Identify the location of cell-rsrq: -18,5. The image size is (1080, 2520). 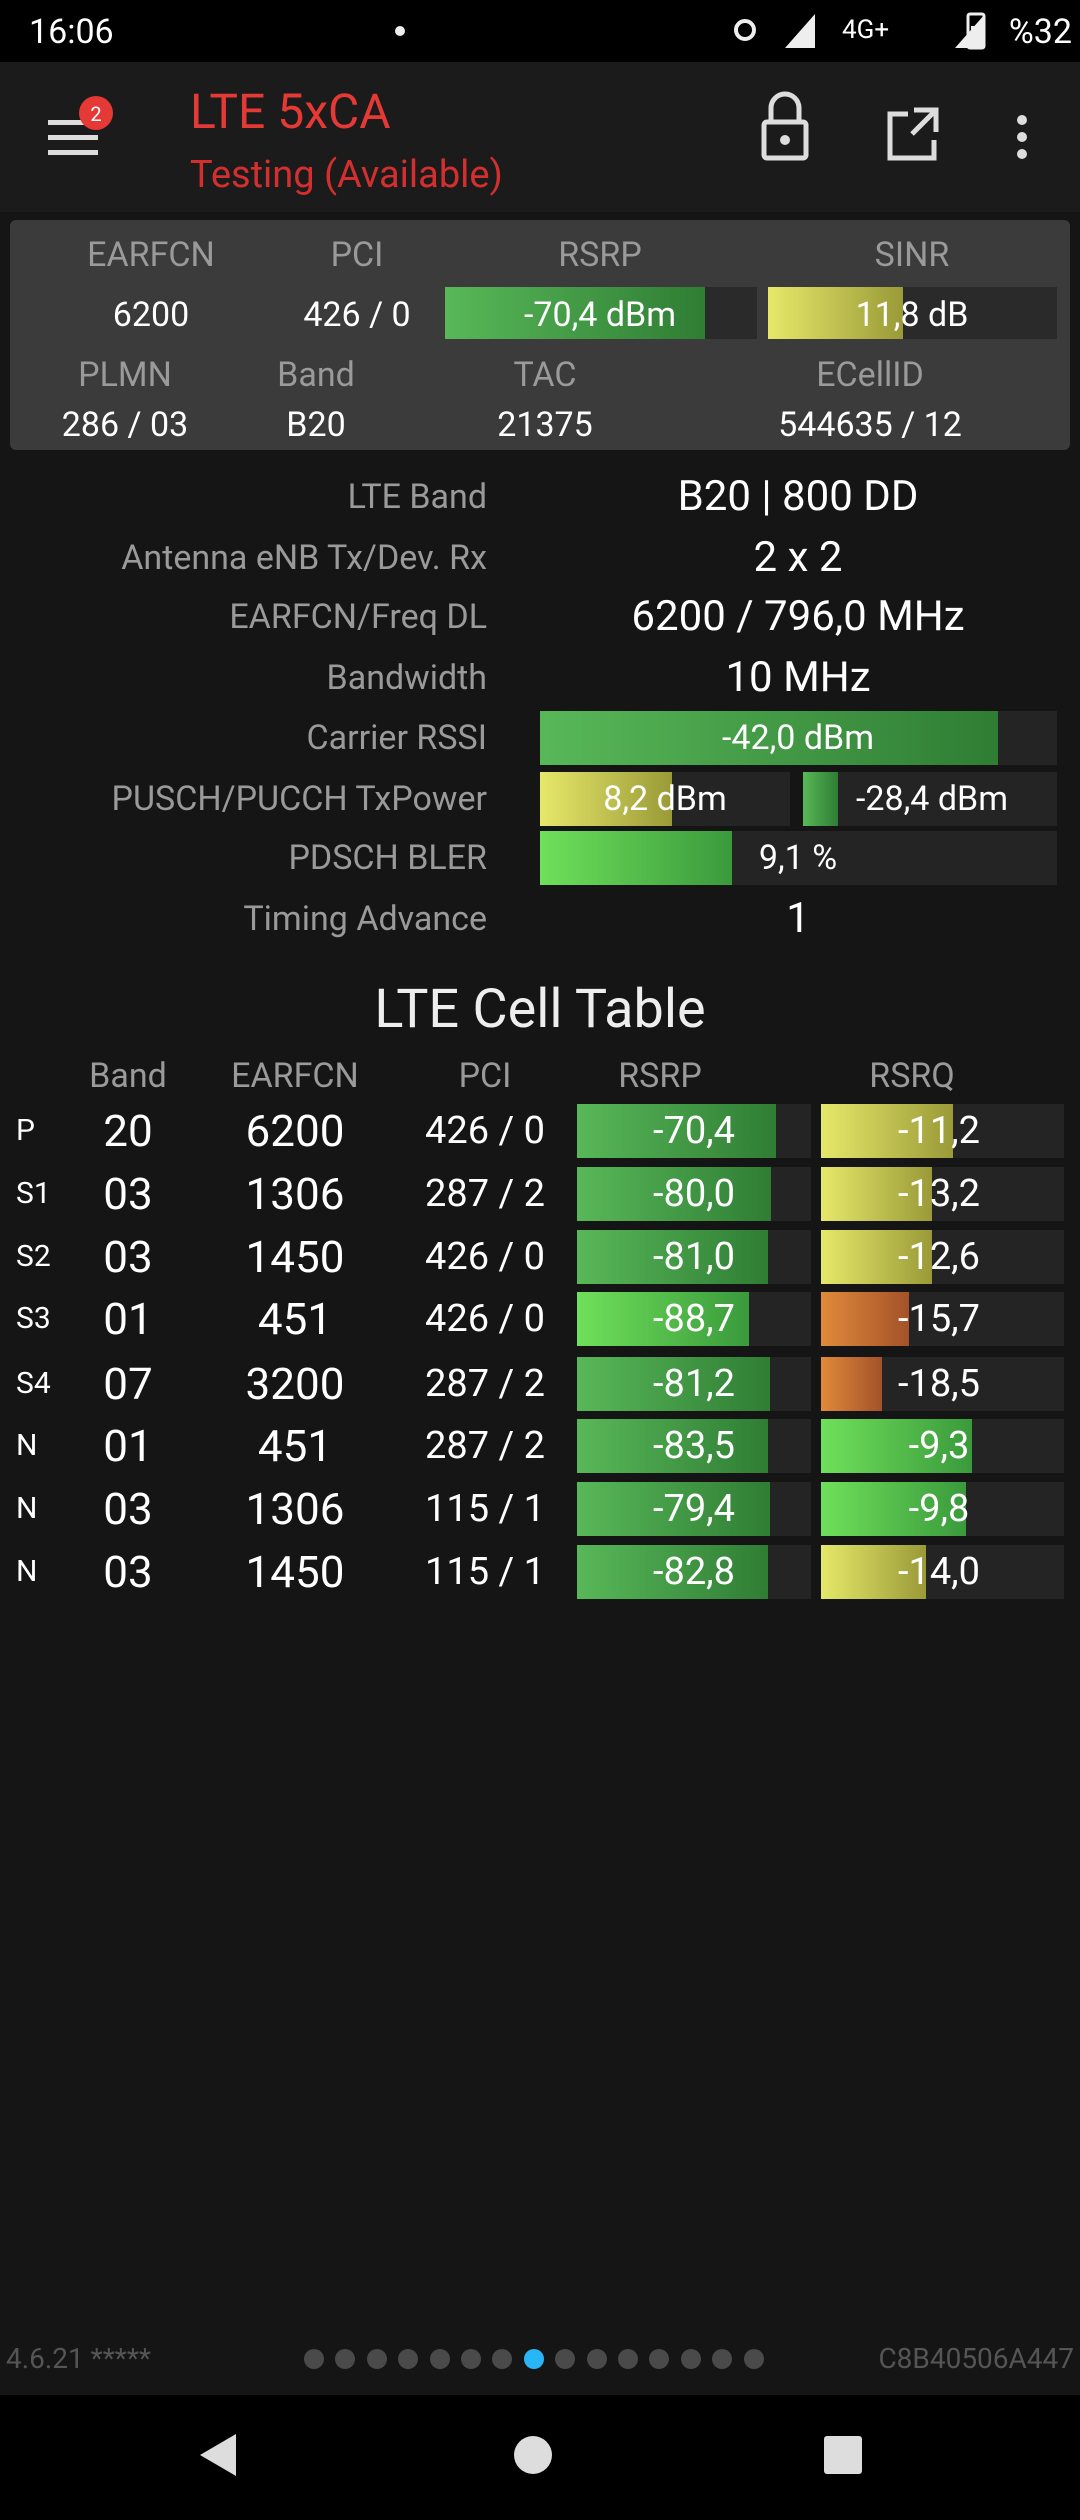
(939, 1384).